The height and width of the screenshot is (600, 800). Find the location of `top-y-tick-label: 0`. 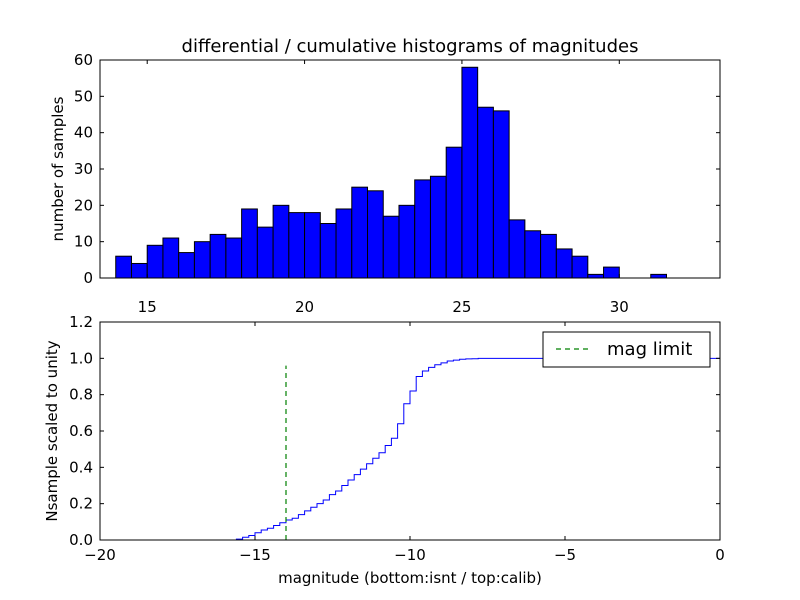

top-y-tick-label: 0 is located at coordinates (88, 278).